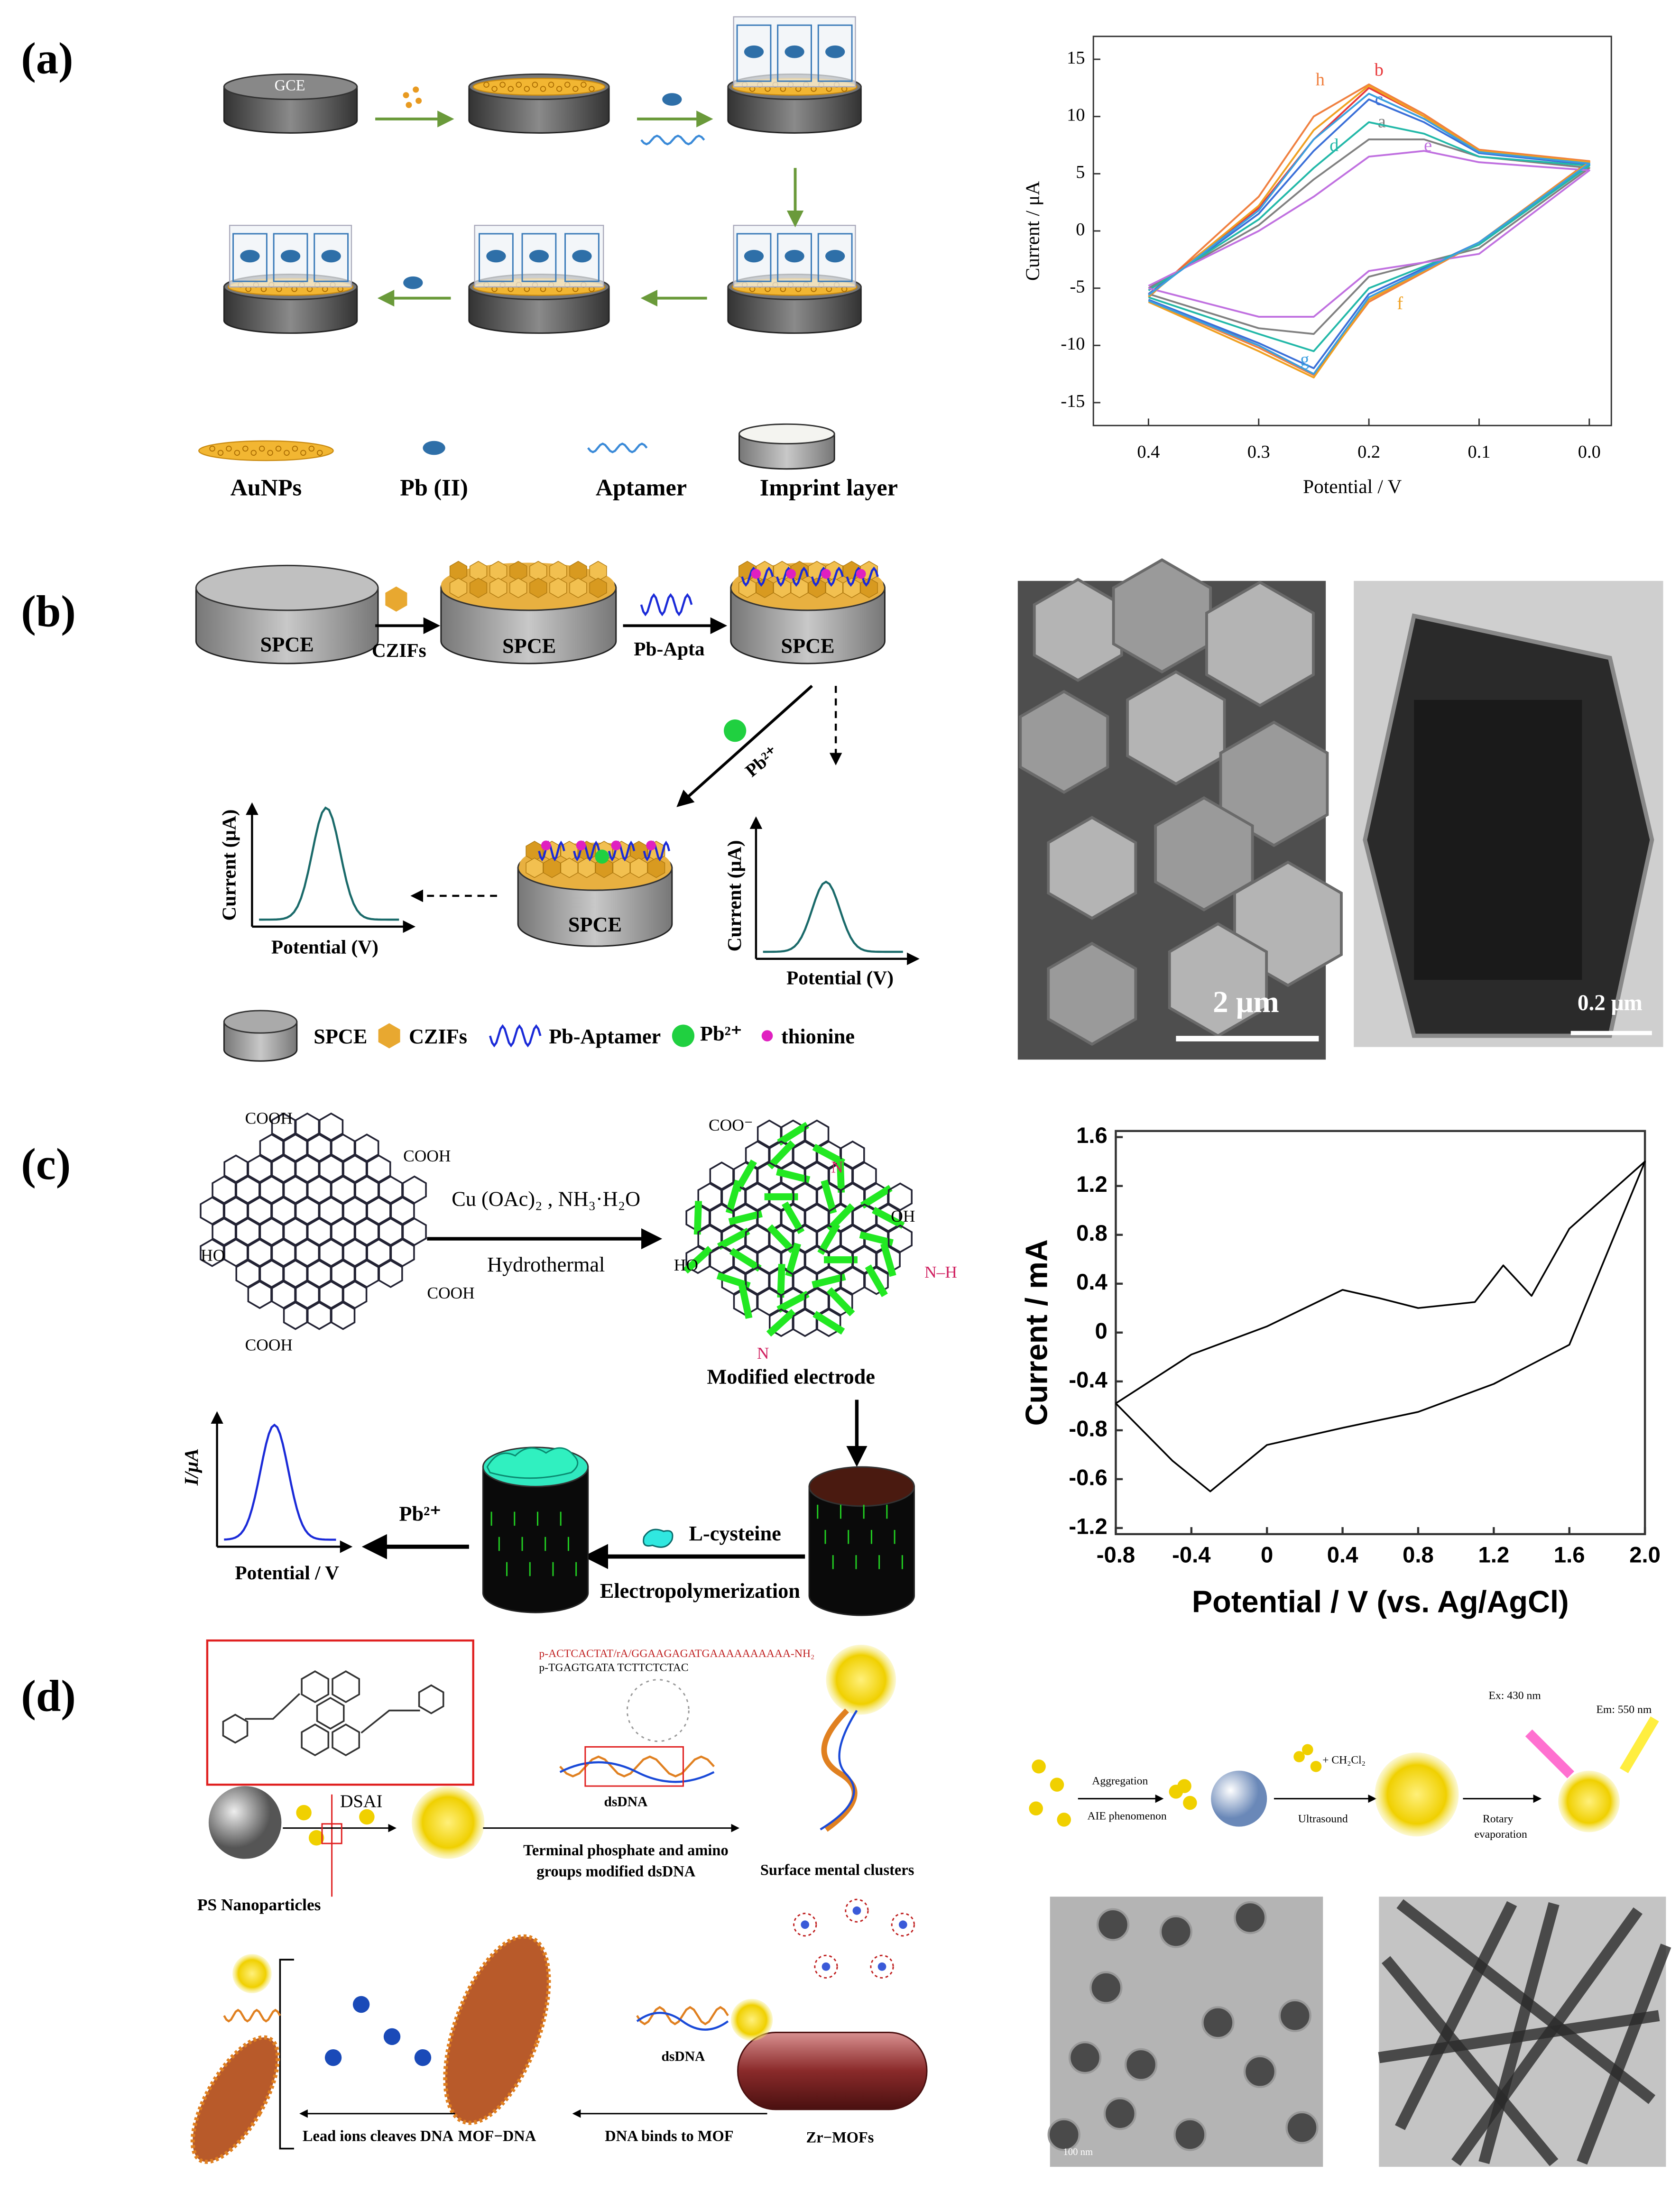 Image resolution: width=1680 pixels, height=2192 pixels. Describe the element at coordinates (438, 1036) in the screenshot. I see `label: CZIFs` at that location.